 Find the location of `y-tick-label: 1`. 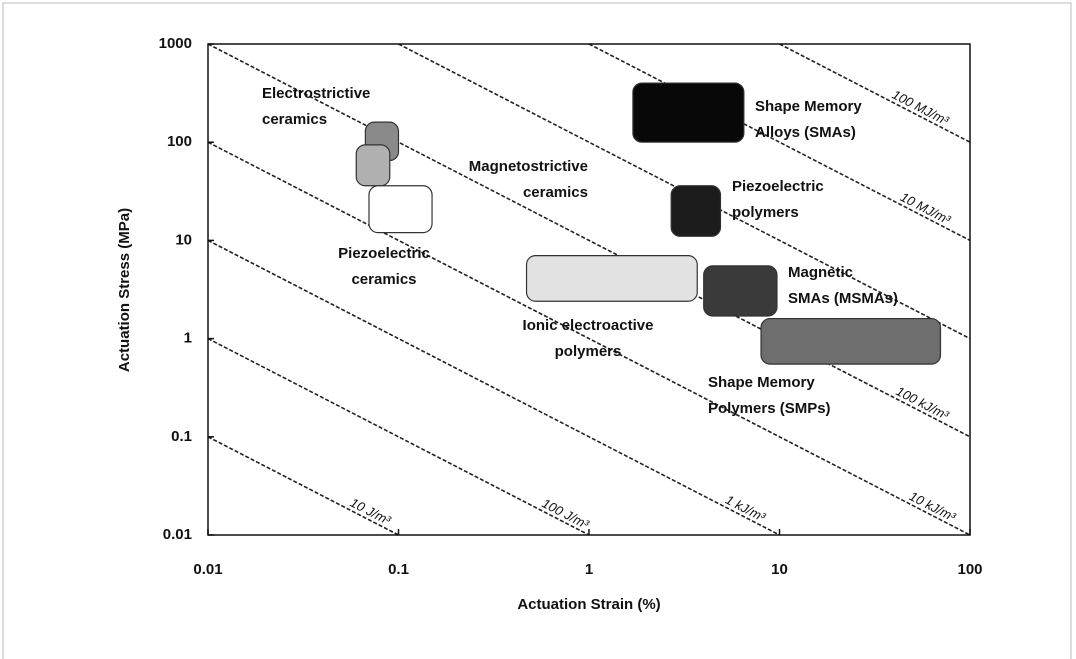

y-tick-label: 1 is located at coordinates (188, 338).